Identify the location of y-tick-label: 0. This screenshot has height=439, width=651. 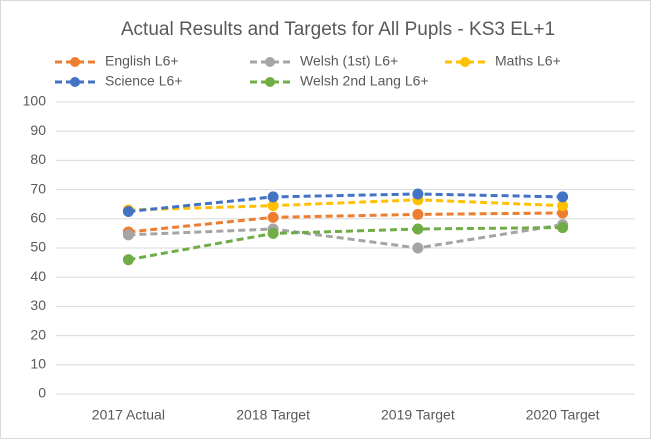
(42, 393).